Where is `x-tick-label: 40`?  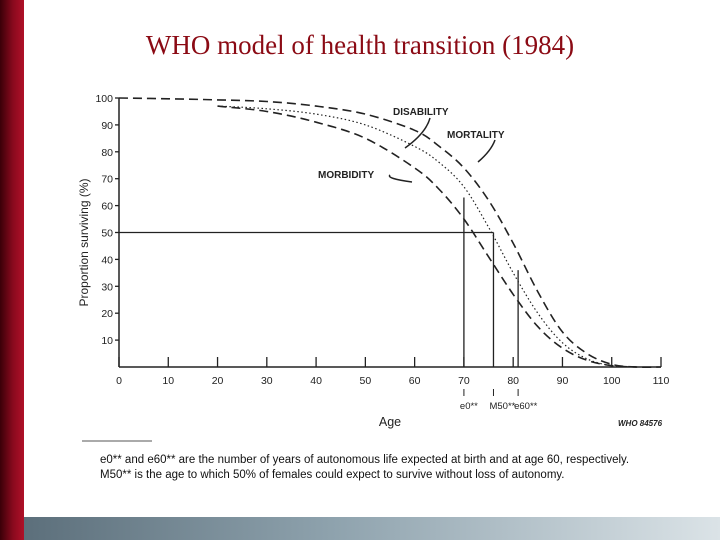 x-tick-label: 40 is located at coordinates (316, 381).